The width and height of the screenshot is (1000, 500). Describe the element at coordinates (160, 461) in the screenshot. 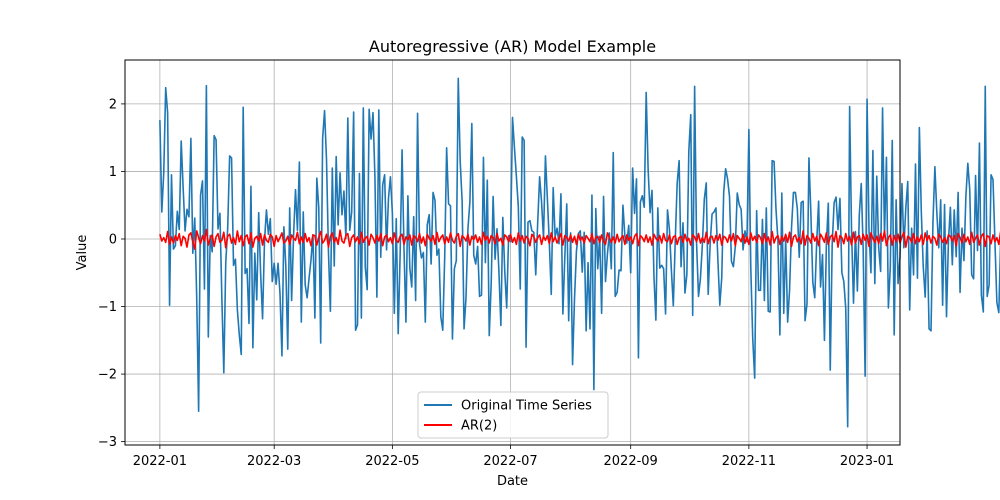

I see `x-tick-label: 2022-01` at that location.